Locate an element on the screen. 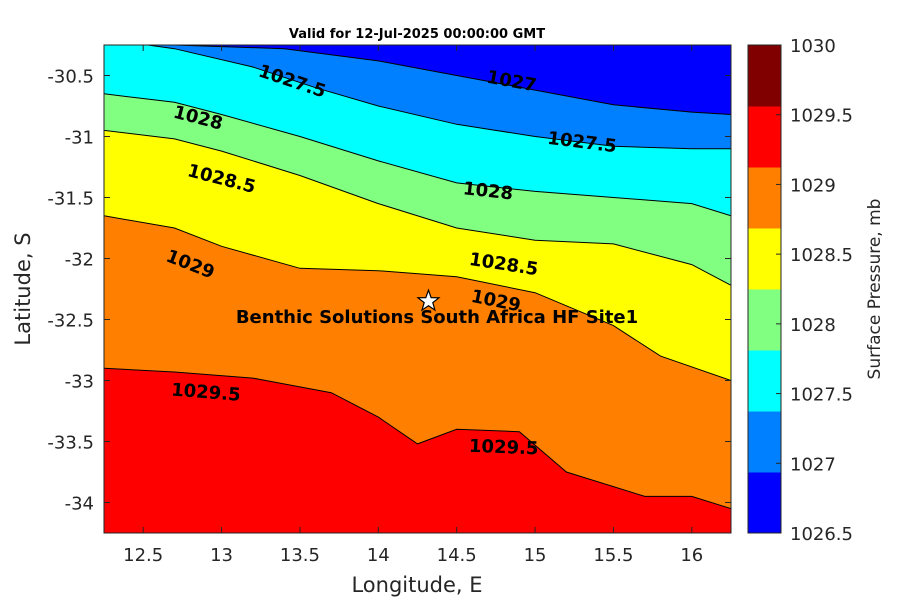 This screenshot has height=600, width=900. colorbar-frame is located at coordinates (764, 289).